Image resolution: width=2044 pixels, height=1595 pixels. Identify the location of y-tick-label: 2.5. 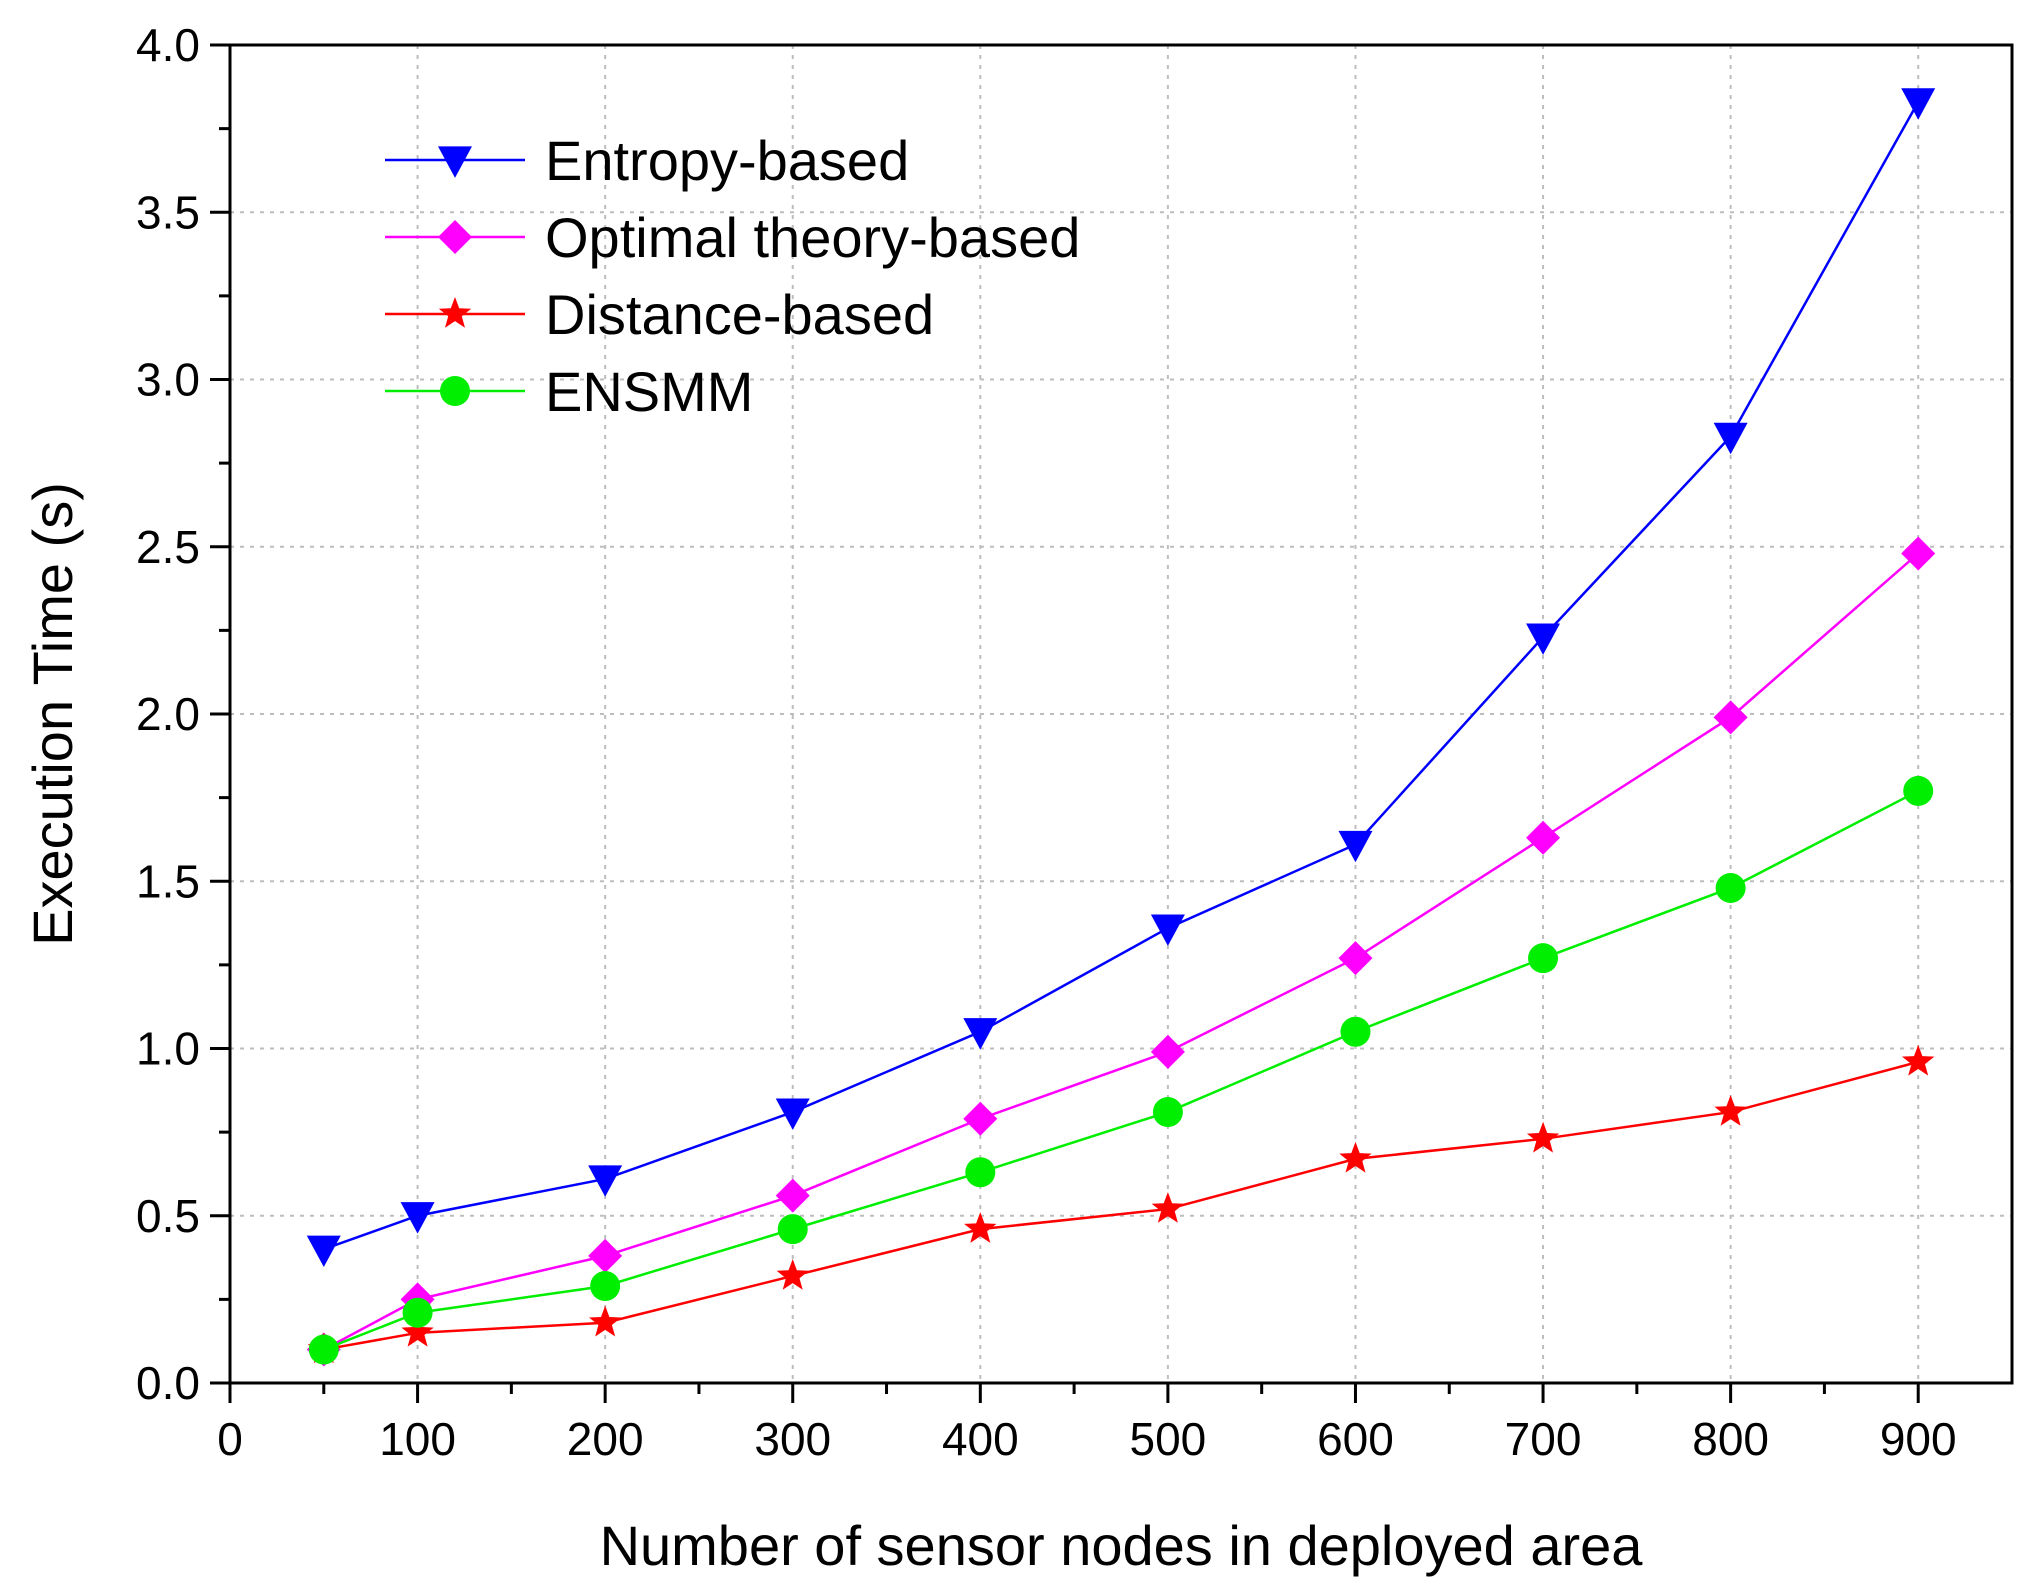
(168, 547).